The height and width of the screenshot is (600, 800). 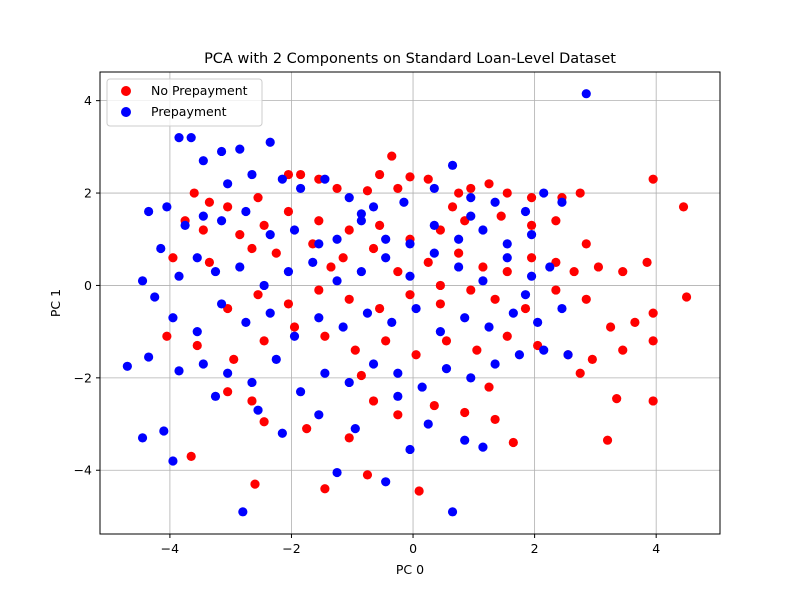 What do you see at coordinates (87, 285) in the screenshot?
I see `y-ticks: −4 −2 0 2 4` at bounding box center [87, 285].